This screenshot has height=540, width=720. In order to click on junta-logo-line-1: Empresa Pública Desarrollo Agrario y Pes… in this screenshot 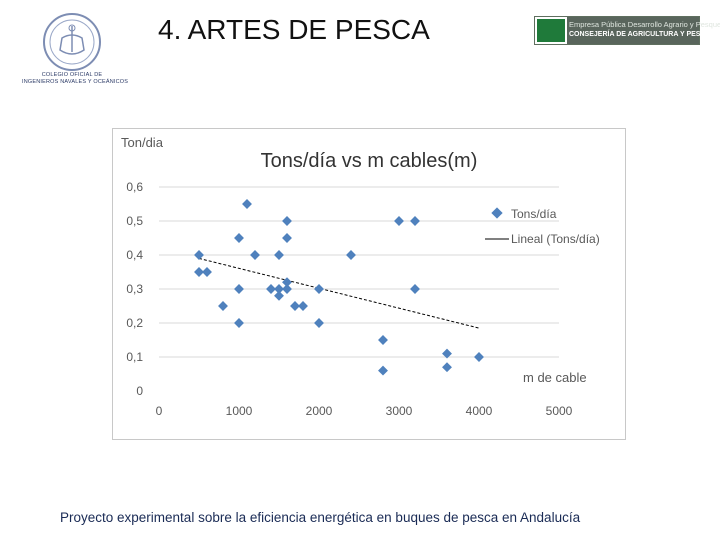, I will do `click(644, 24)`.